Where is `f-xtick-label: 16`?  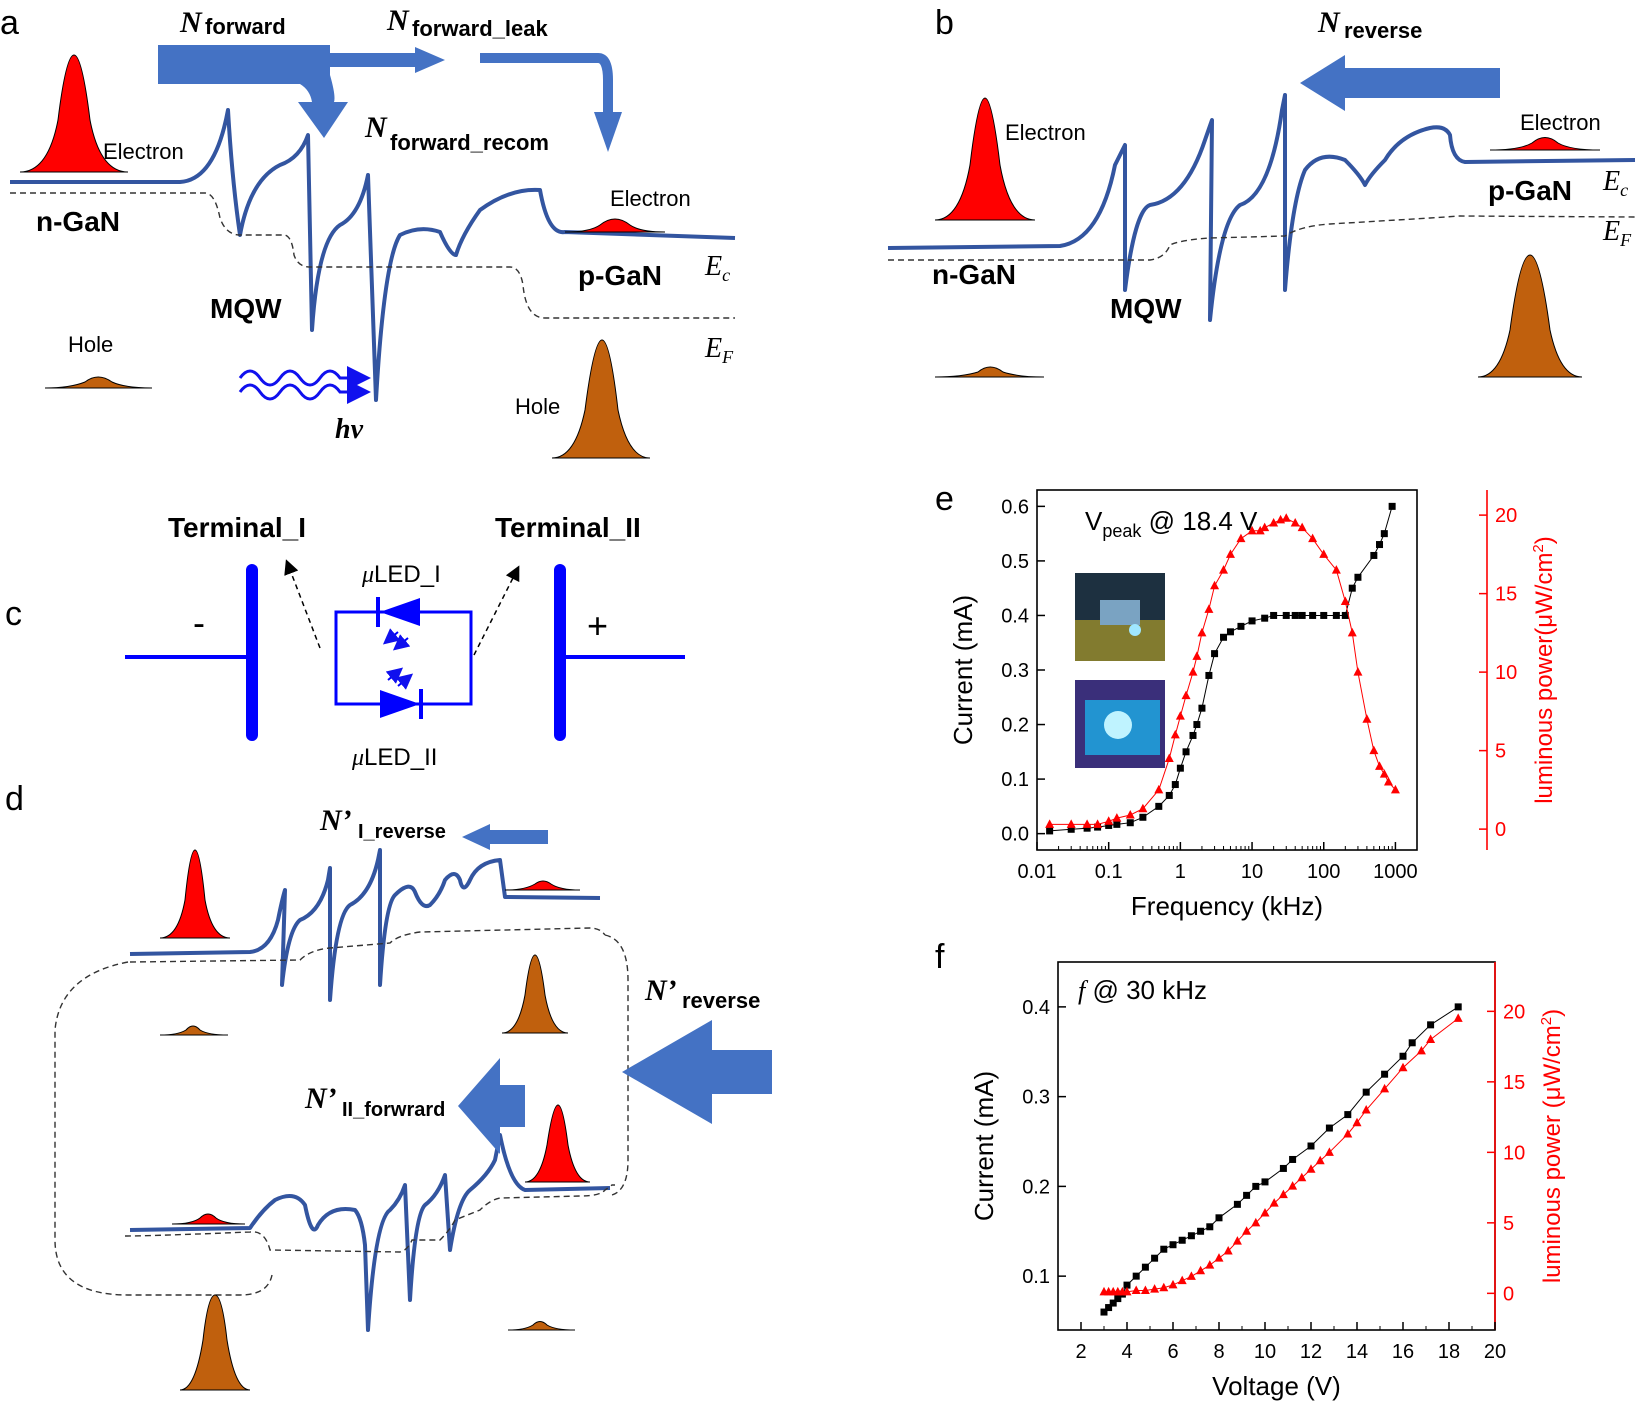 f-xtick-label: 16 is located at coordinates (1403, 1352).